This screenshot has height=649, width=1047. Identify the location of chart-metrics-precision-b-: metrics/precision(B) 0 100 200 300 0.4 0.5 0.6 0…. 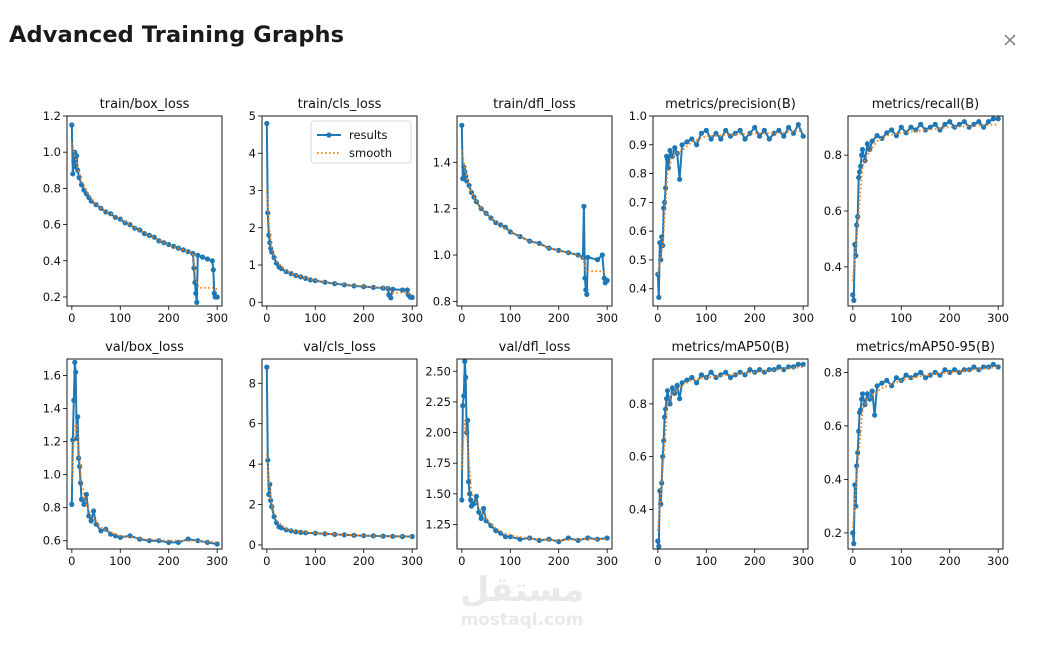
(721, 211).